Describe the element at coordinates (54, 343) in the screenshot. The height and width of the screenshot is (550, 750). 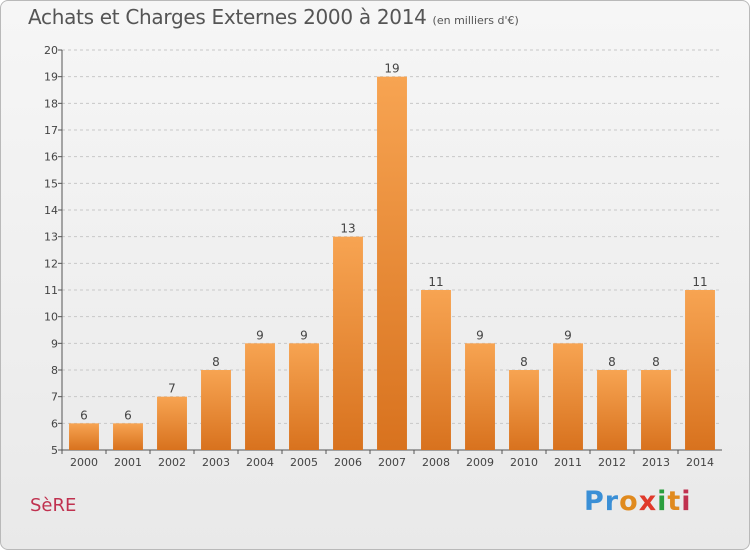
I see `y-tick-label: 9` at that location.